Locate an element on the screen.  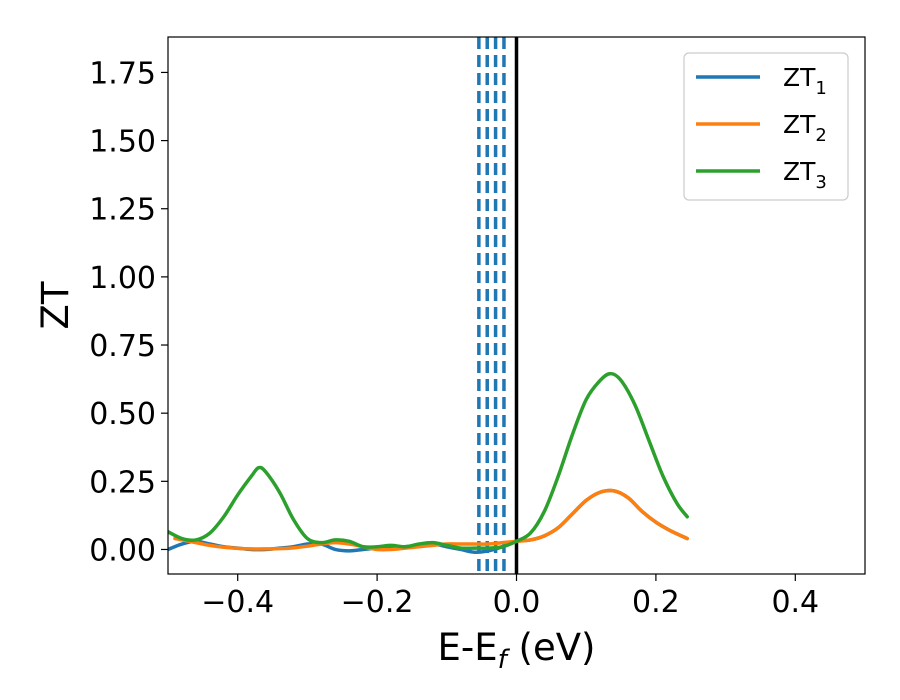
legend-label-zt1: ZT1 is located at coordinates (805, 81).